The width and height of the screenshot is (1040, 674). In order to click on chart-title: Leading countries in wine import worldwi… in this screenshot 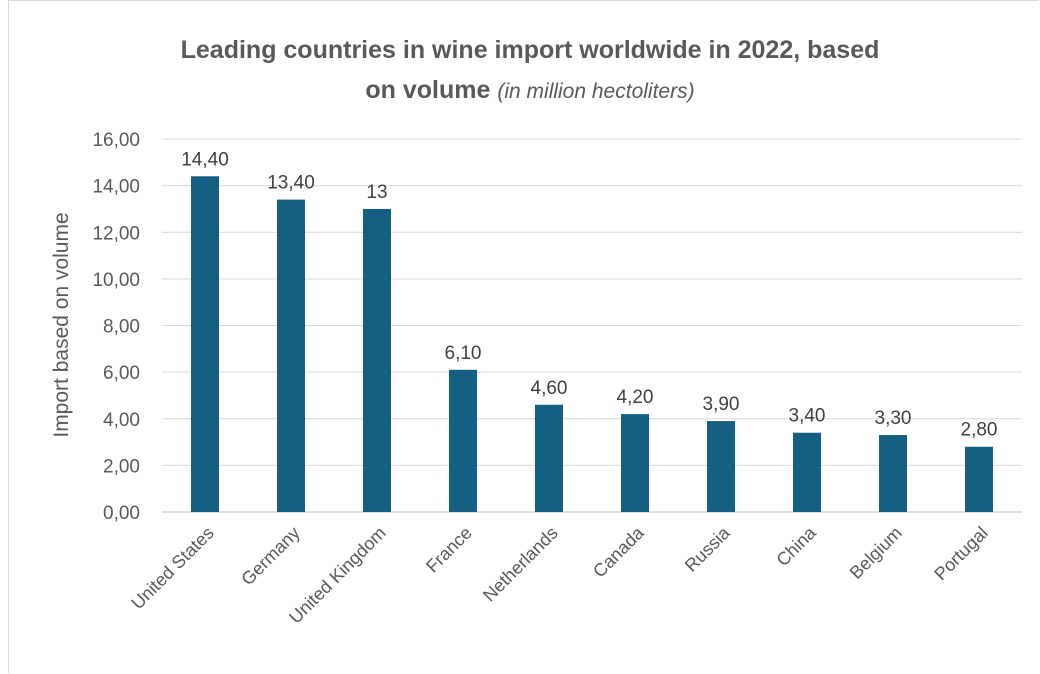, I will do `click(530, 50)`.